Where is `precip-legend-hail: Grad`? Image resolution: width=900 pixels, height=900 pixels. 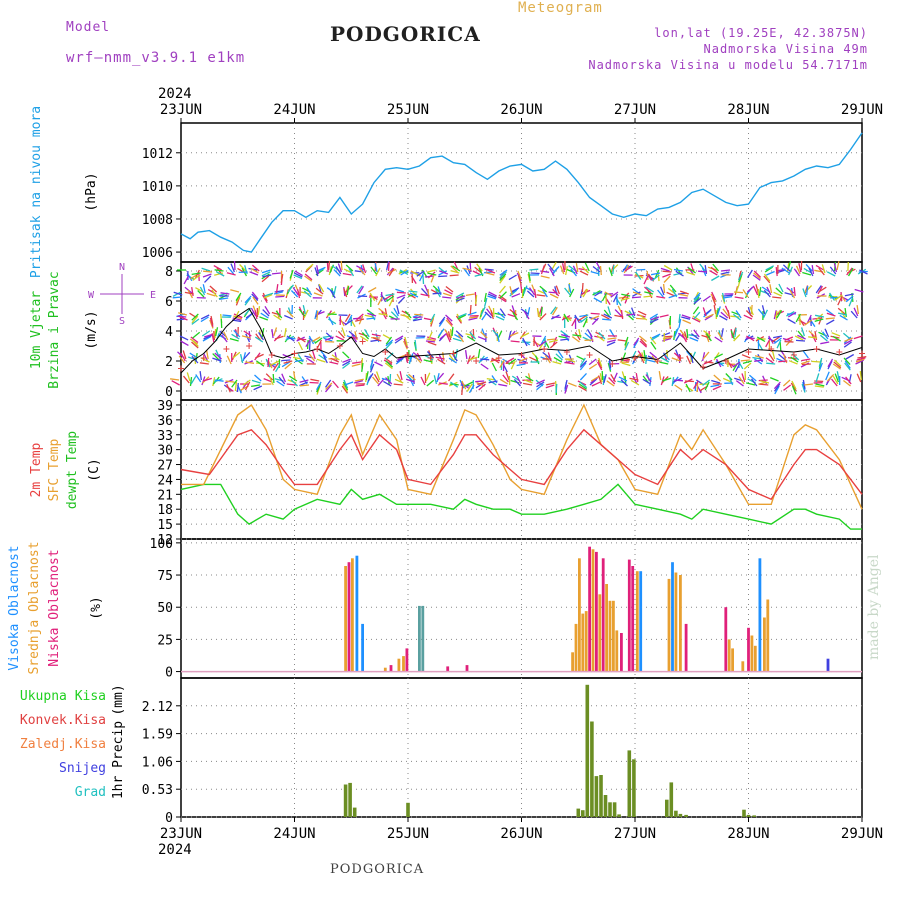 precip-legend-hail: Grad is located at coordinates (90, 792).